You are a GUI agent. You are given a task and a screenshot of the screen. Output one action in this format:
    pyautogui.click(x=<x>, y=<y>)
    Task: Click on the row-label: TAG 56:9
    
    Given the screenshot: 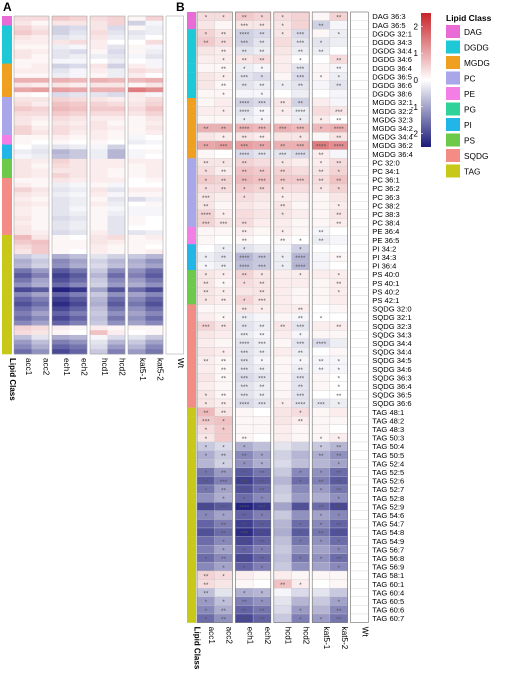 What is the action you would take?
    pyautogui.click(x=388, y=567)
    